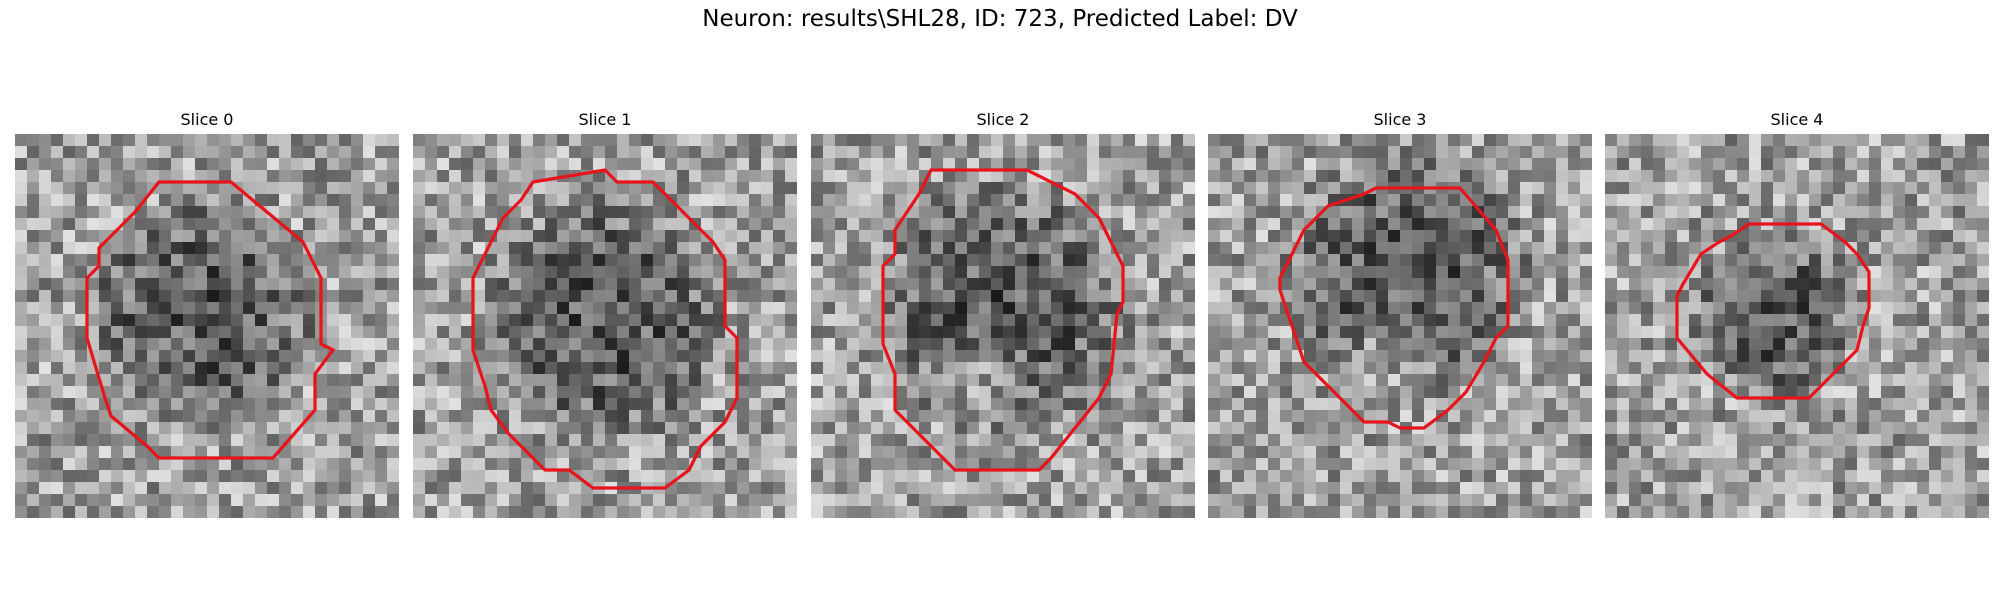  Describe the element at coordinates (1400, 119) in the screenshot. I see `slice-title: Slice 3` at that location.